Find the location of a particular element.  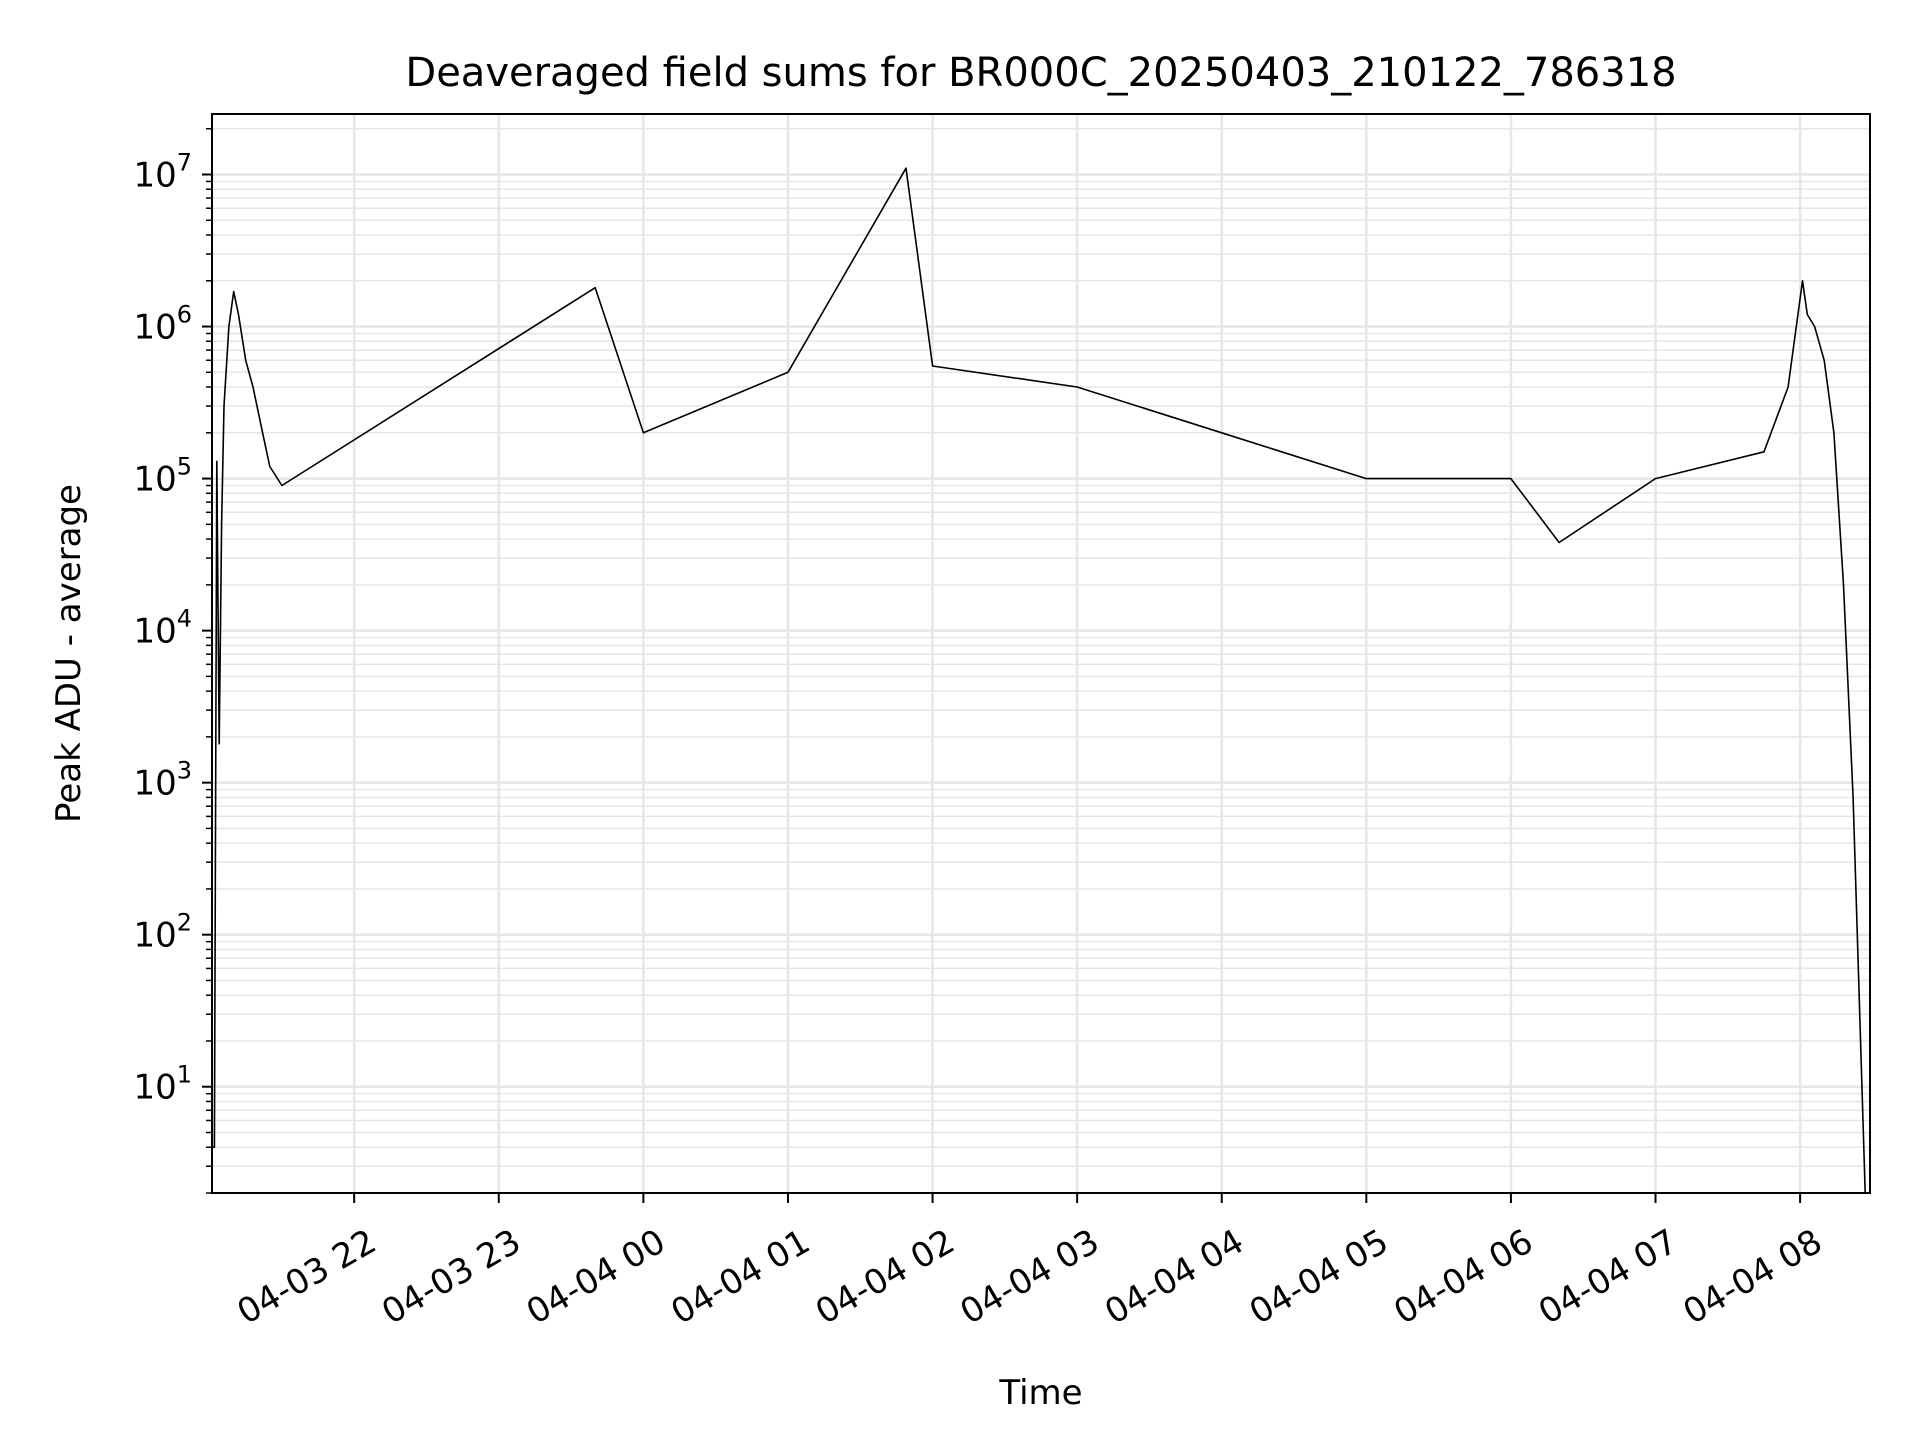

y-tick-label: 10² is located at coordinates (162, 932).